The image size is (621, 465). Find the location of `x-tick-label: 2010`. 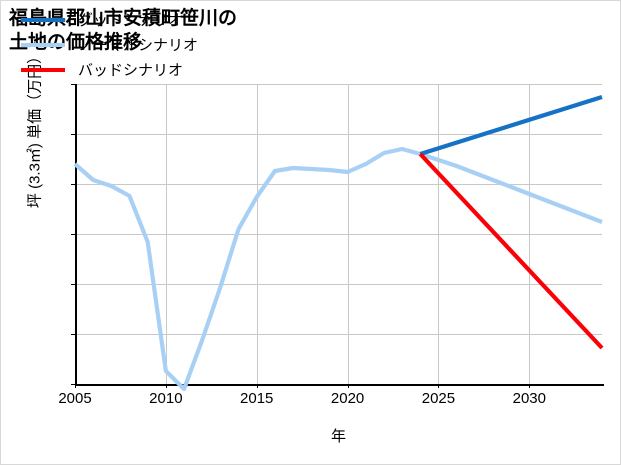

x-tick-label: 2010 is located at coordinates (166, 398).